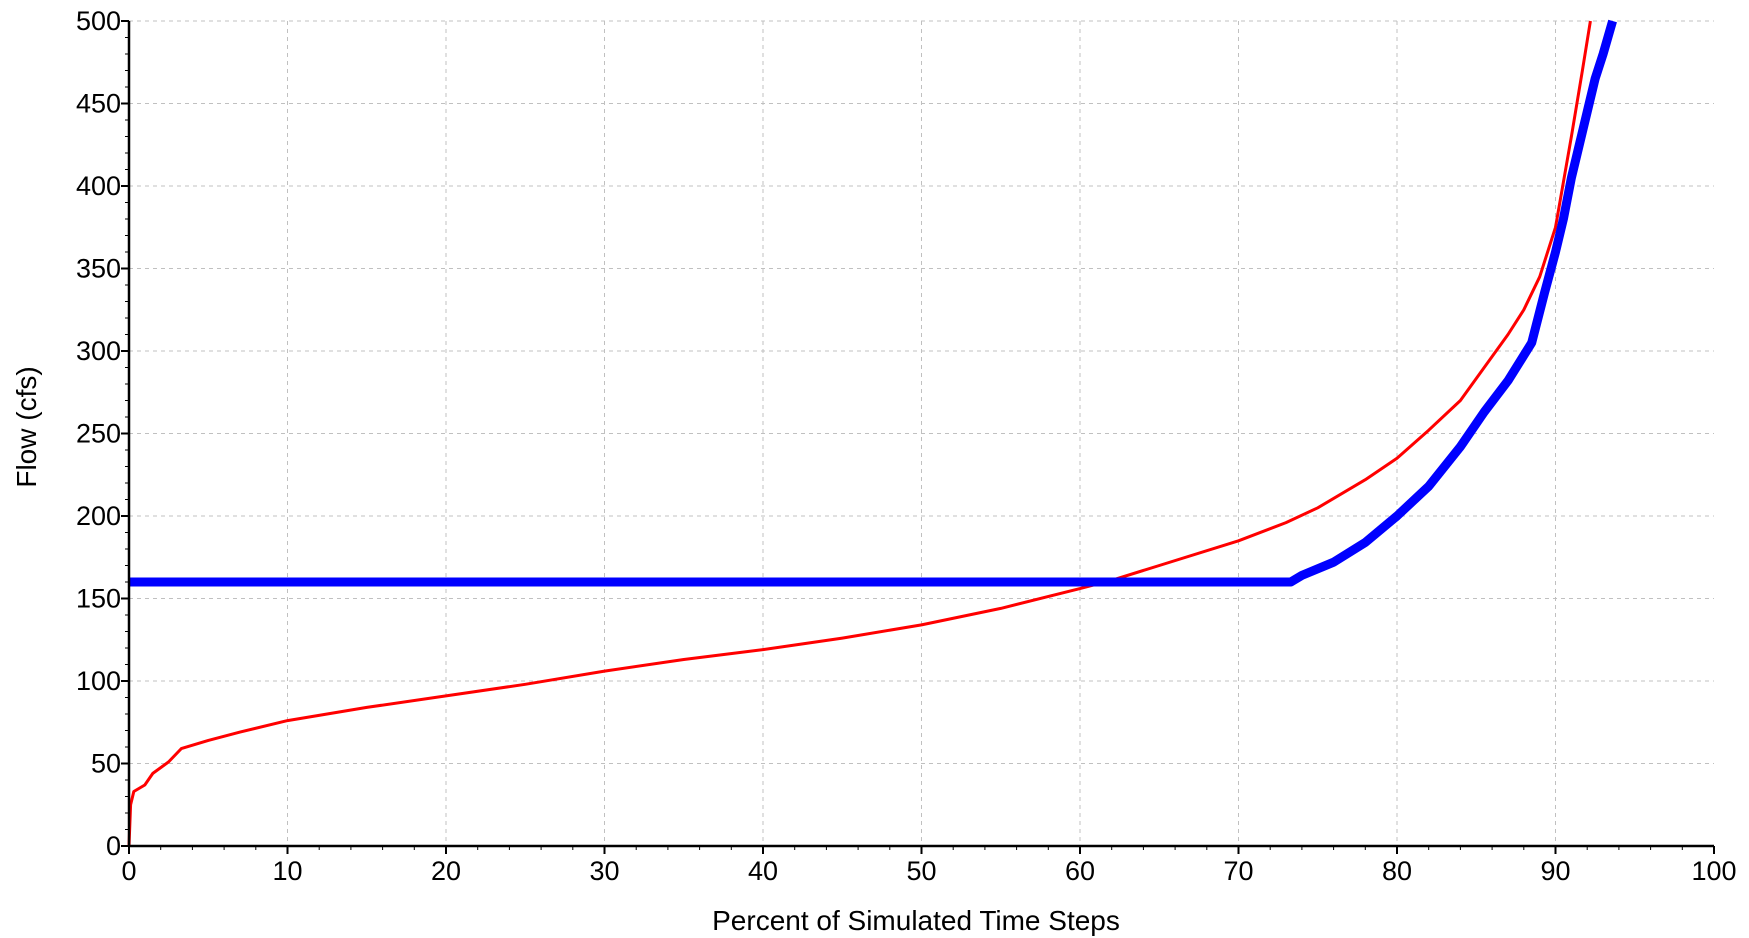 Image resolution: width=1749 pixels, height=938 pixels. I want to click on y-tick-label: 450, so click(98, 104).